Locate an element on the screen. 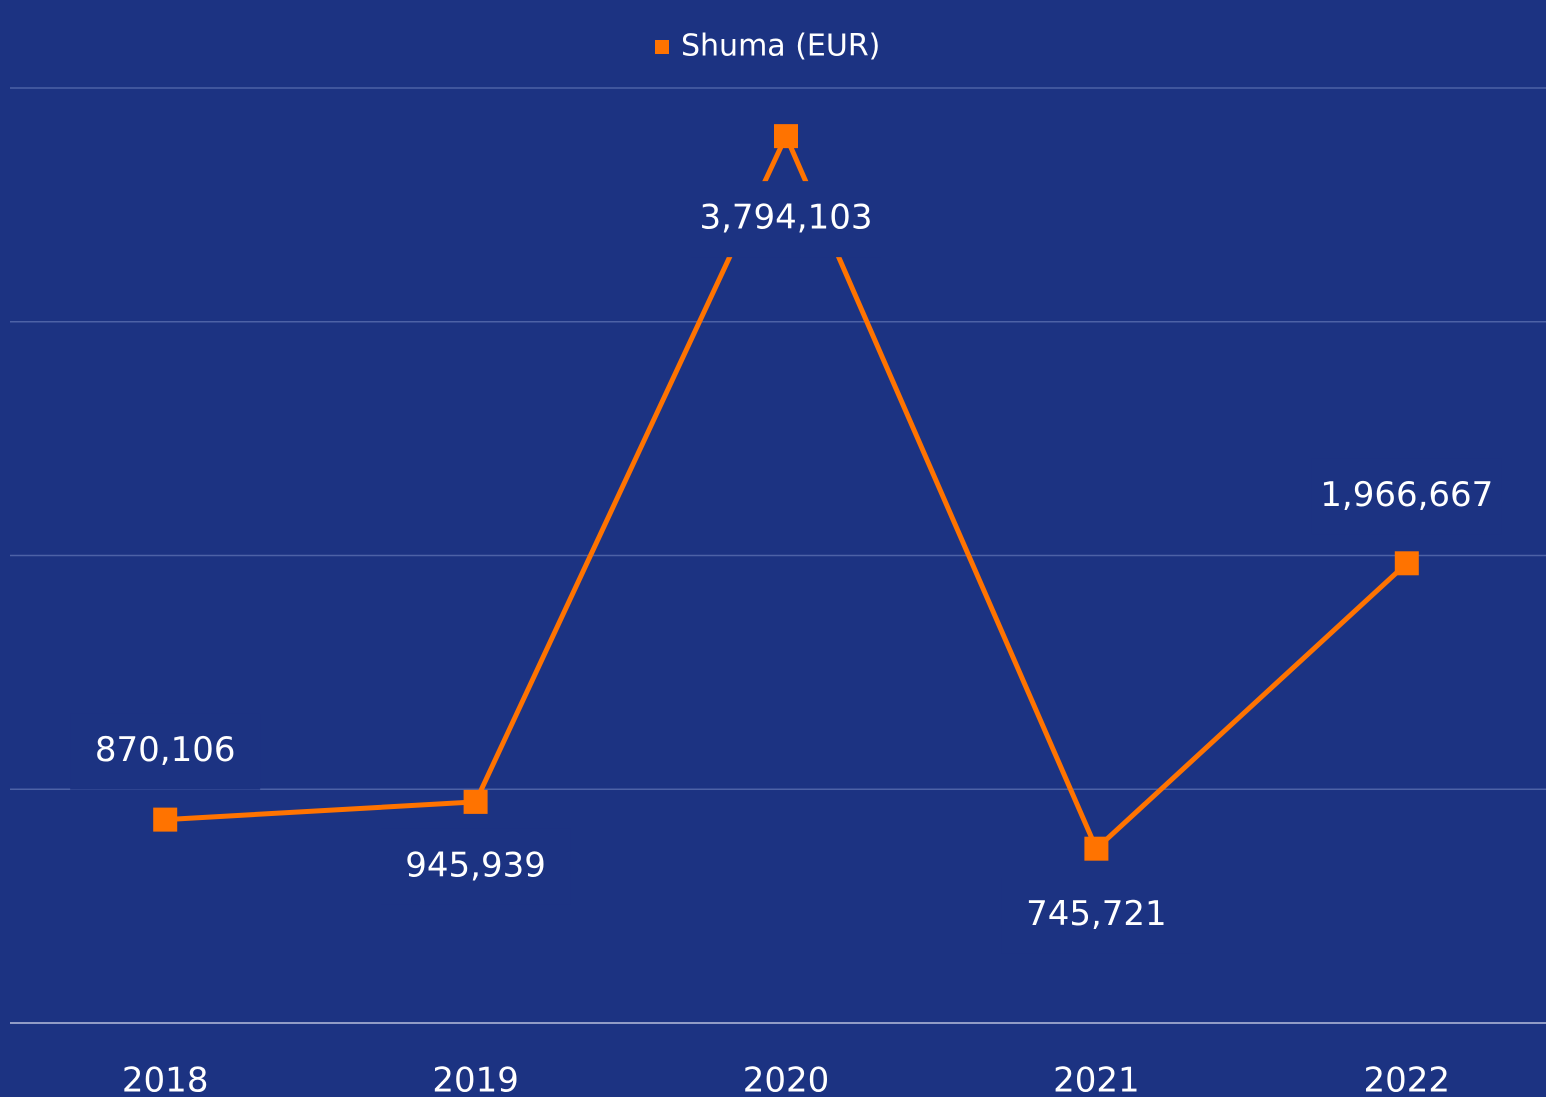 The image size is (1546, 1097). legend-label: Shuma (EUR) is located at coordinates (780, 46).